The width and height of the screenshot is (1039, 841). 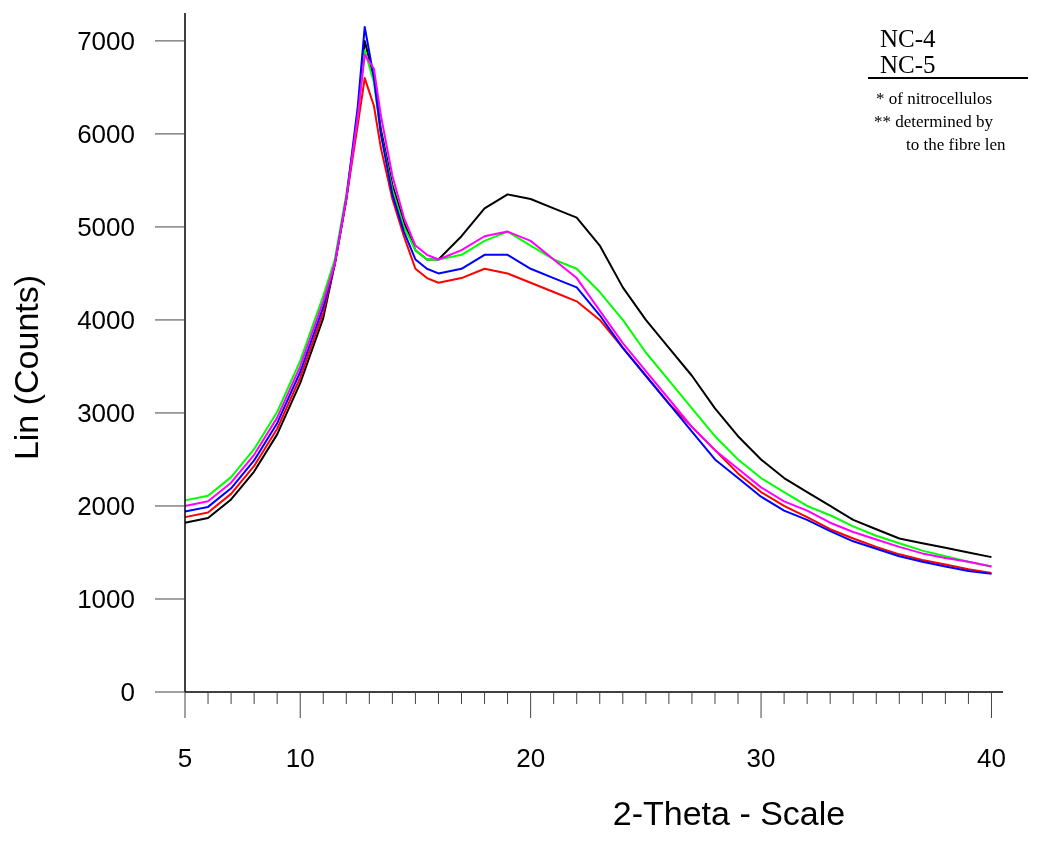 I want to click on x-tick-label: 40, so click(x=991, y=758).